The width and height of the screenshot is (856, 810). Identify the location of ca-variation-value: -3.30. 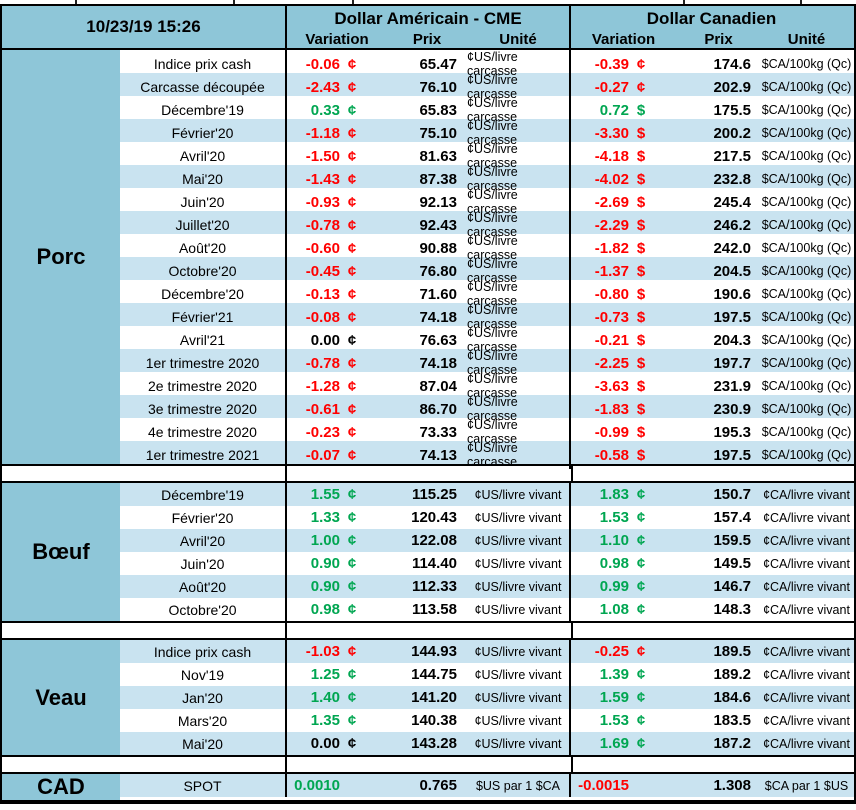
(611, 133).